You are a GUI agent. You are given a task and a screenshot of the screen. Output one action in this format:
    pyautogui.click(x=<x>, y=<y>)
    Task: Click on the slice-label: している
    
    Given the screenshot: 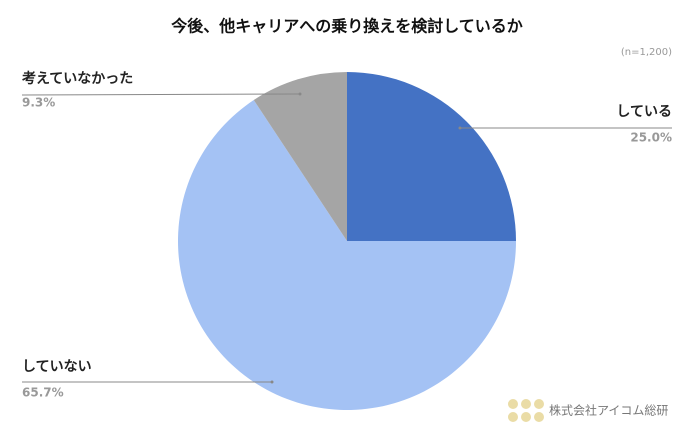 What is the action you would take?
    pyautogui.click(x=644, y=112)
    